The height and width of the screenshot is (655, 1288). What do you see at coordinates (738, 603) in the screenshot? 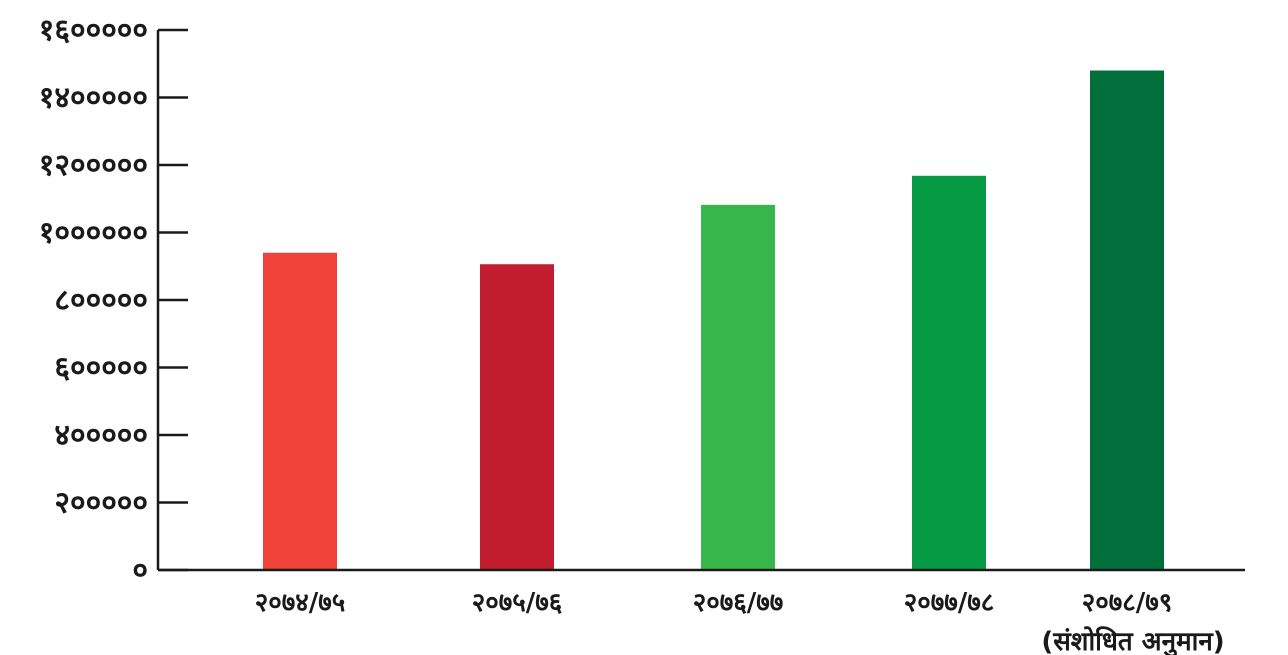
I see `x-tick-label: २०७६/७७` at bounding box center [738, 603].